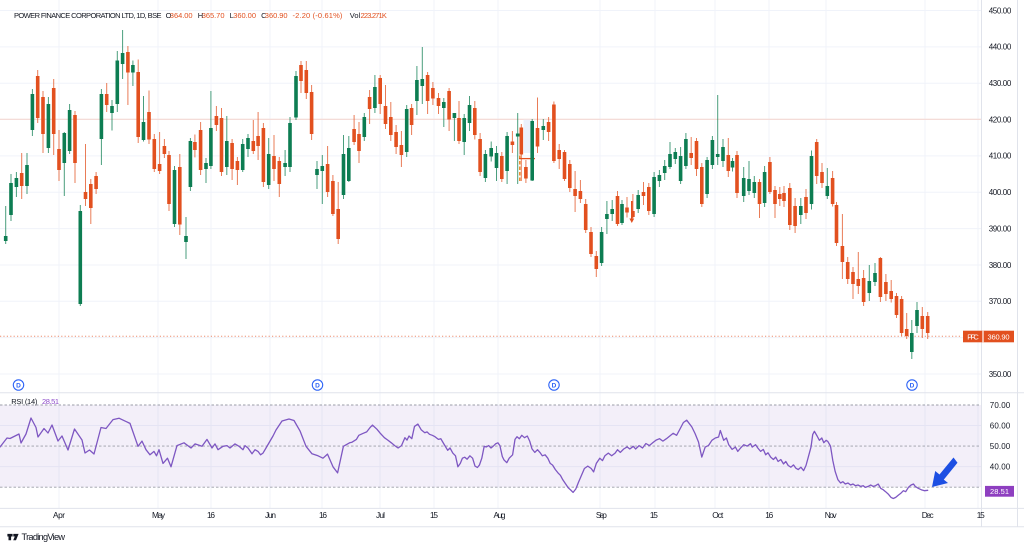 The height and width of the screenshot is (548, 1024). I want to click on svg-text: May, so click(159, 515).